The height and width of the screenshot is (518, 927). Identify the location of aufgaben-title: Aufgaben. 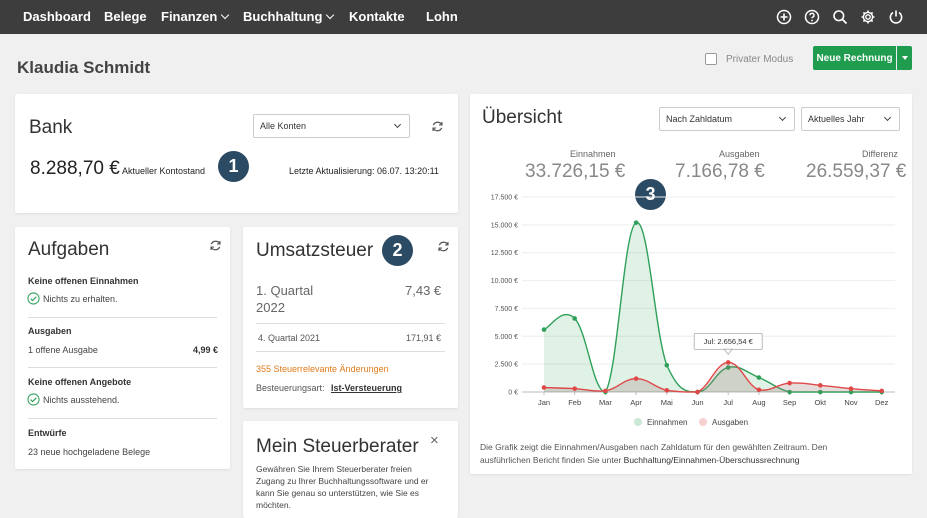
(69, 249).